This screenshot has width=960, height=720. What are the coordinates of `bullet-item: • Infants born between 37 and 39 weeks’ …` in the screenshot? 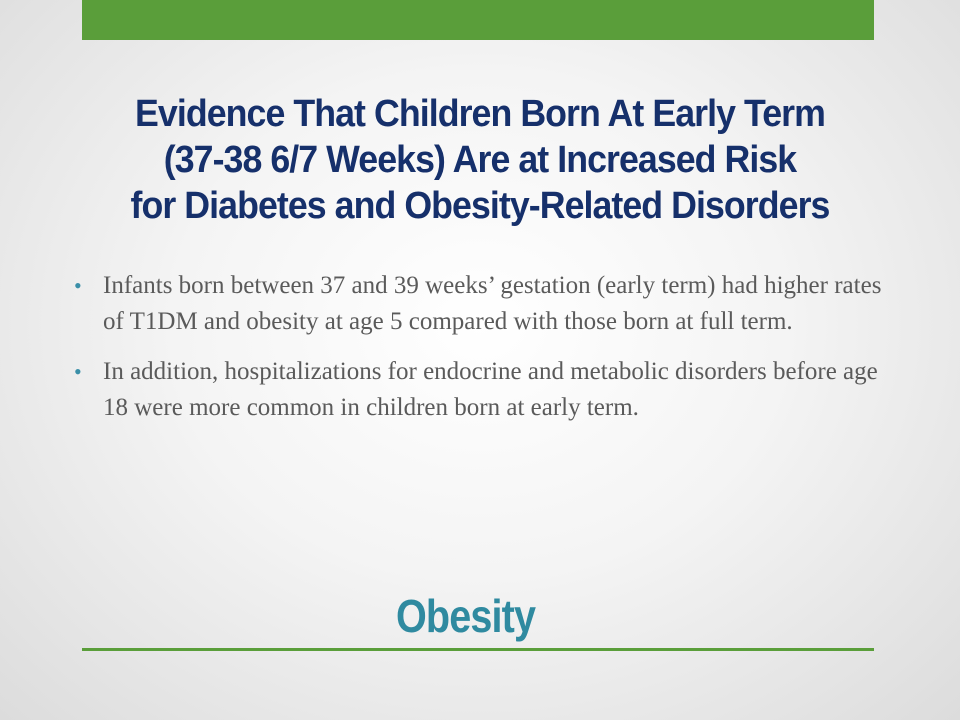 It's located at (489, 304).